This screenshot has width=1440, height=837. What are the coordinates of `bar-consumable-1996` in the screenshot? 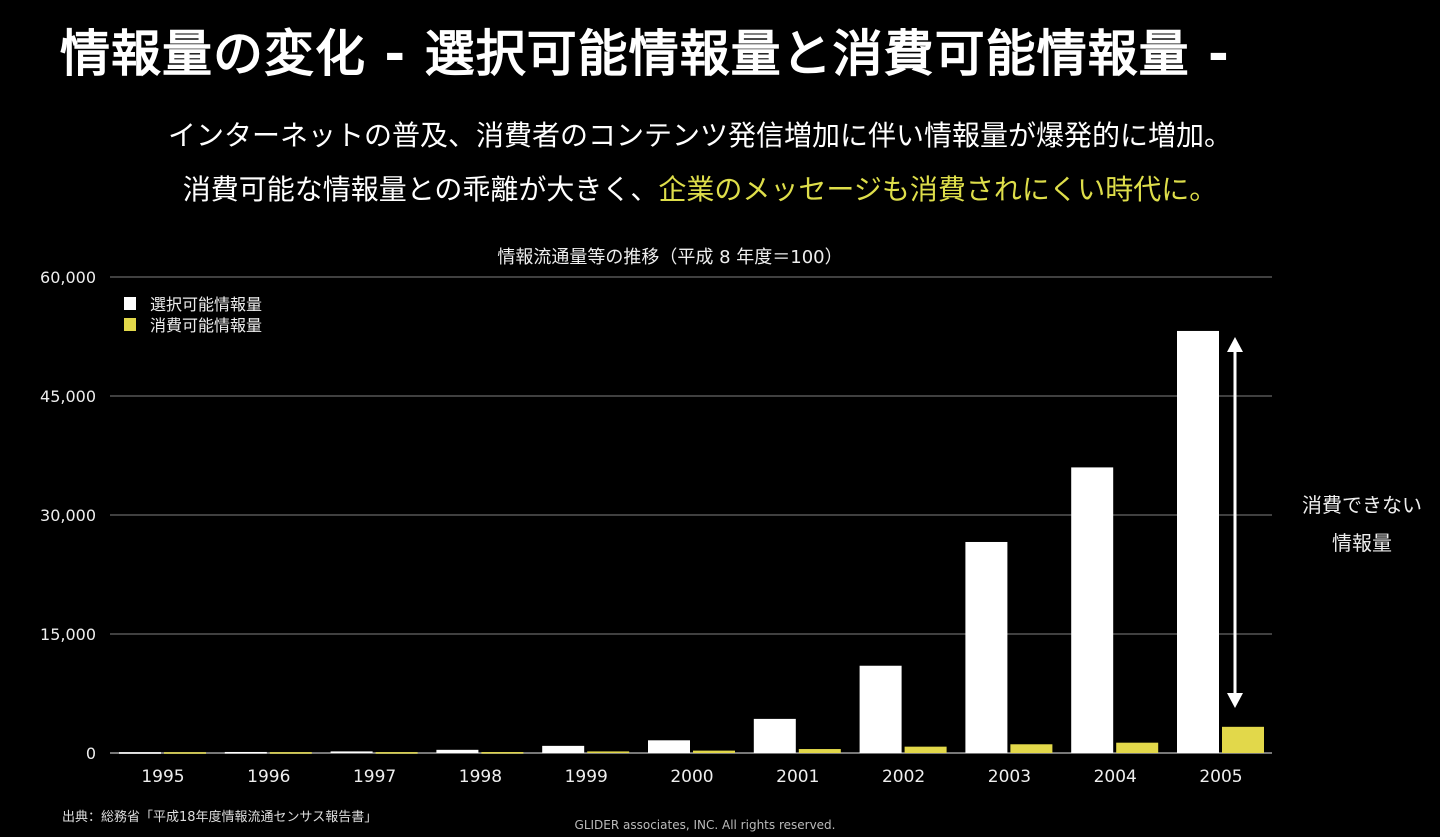 It's located at (290, 753).